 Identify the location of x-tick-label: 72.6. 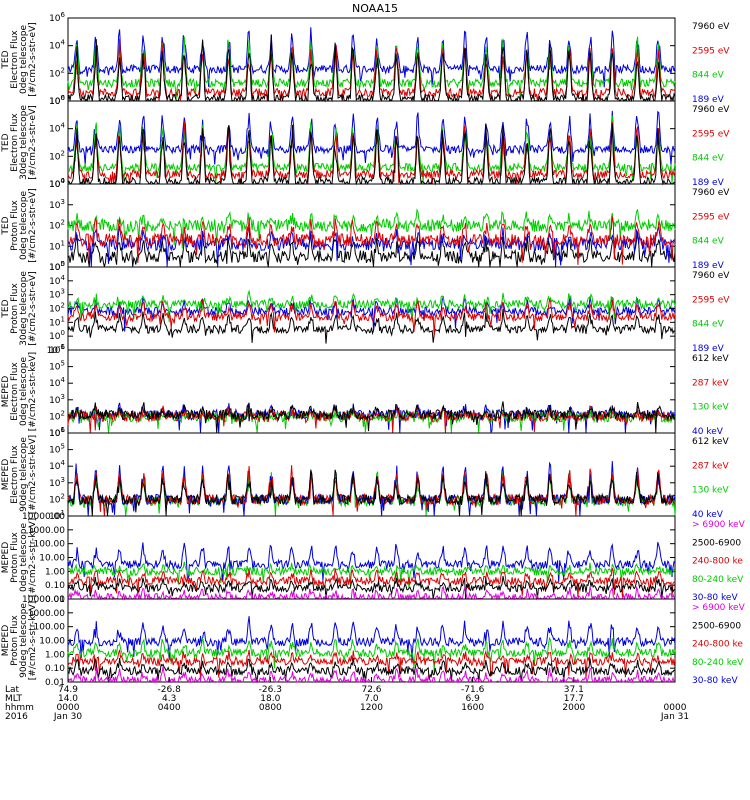
(371, 690).